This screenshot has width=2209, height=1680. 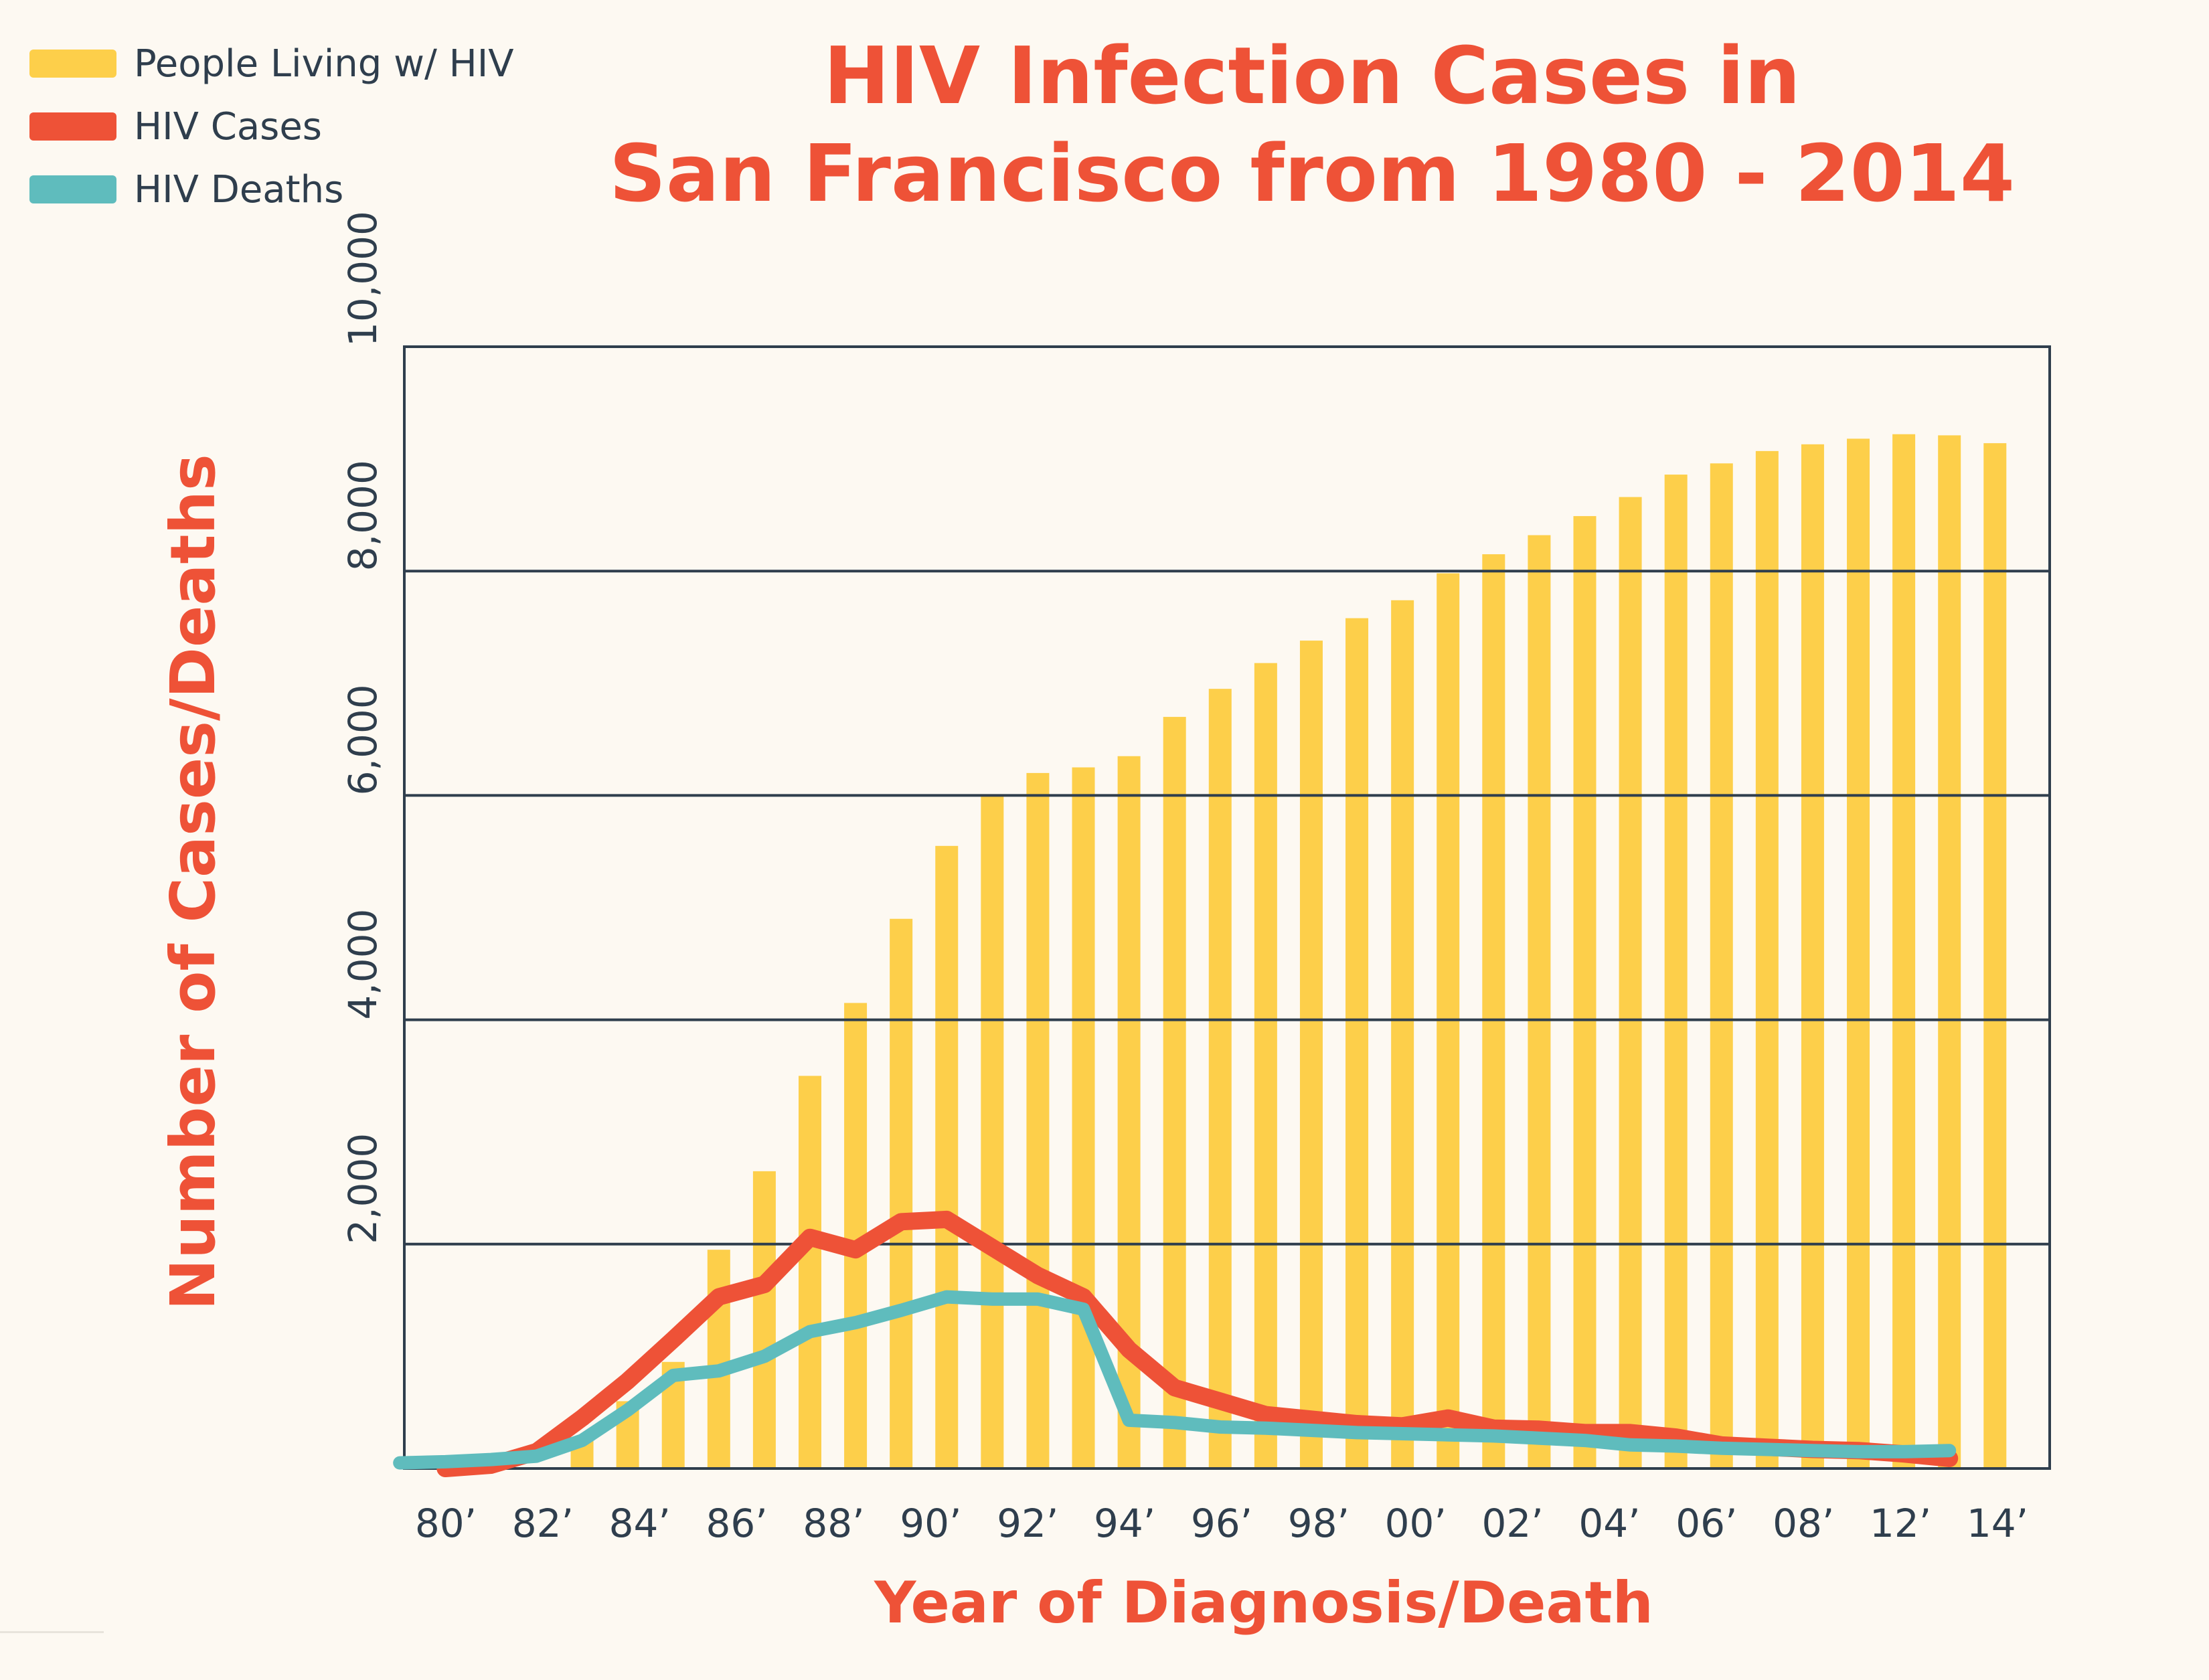 I want to click on y-axis-title: Number of Cases/Deaths, so click(x=193, y=882).